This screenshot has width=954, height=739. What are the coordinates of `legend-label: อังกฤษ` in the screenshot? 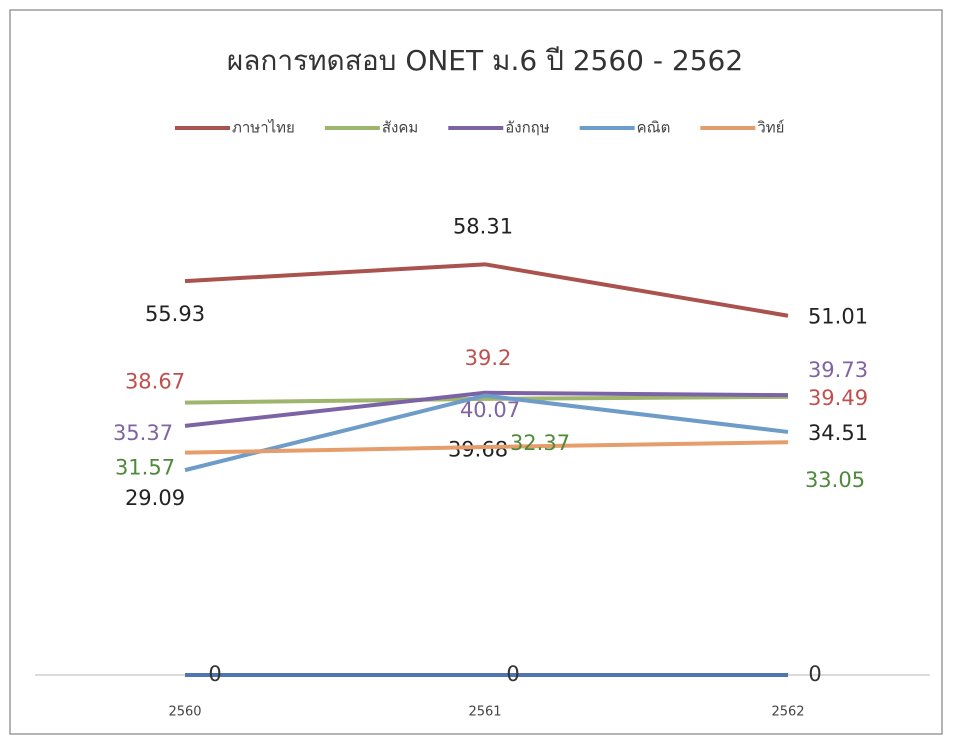 It's located at (527, 128).